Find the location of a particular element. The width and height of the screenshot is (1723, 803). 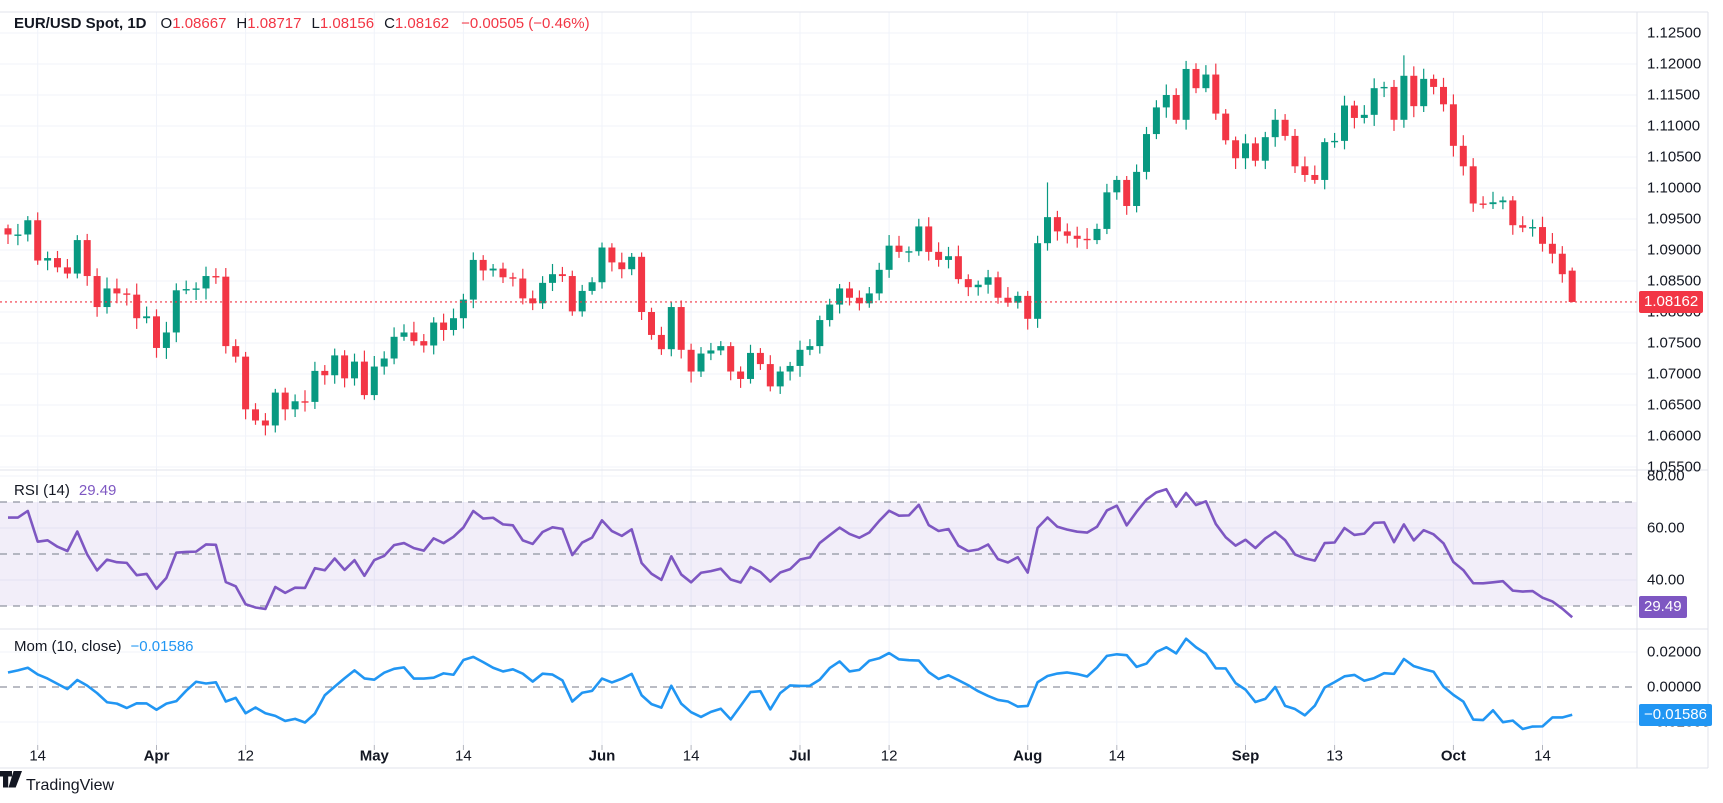

symbol-title: EUR/USD Spot, 1D is located at coordinates (80, 23).